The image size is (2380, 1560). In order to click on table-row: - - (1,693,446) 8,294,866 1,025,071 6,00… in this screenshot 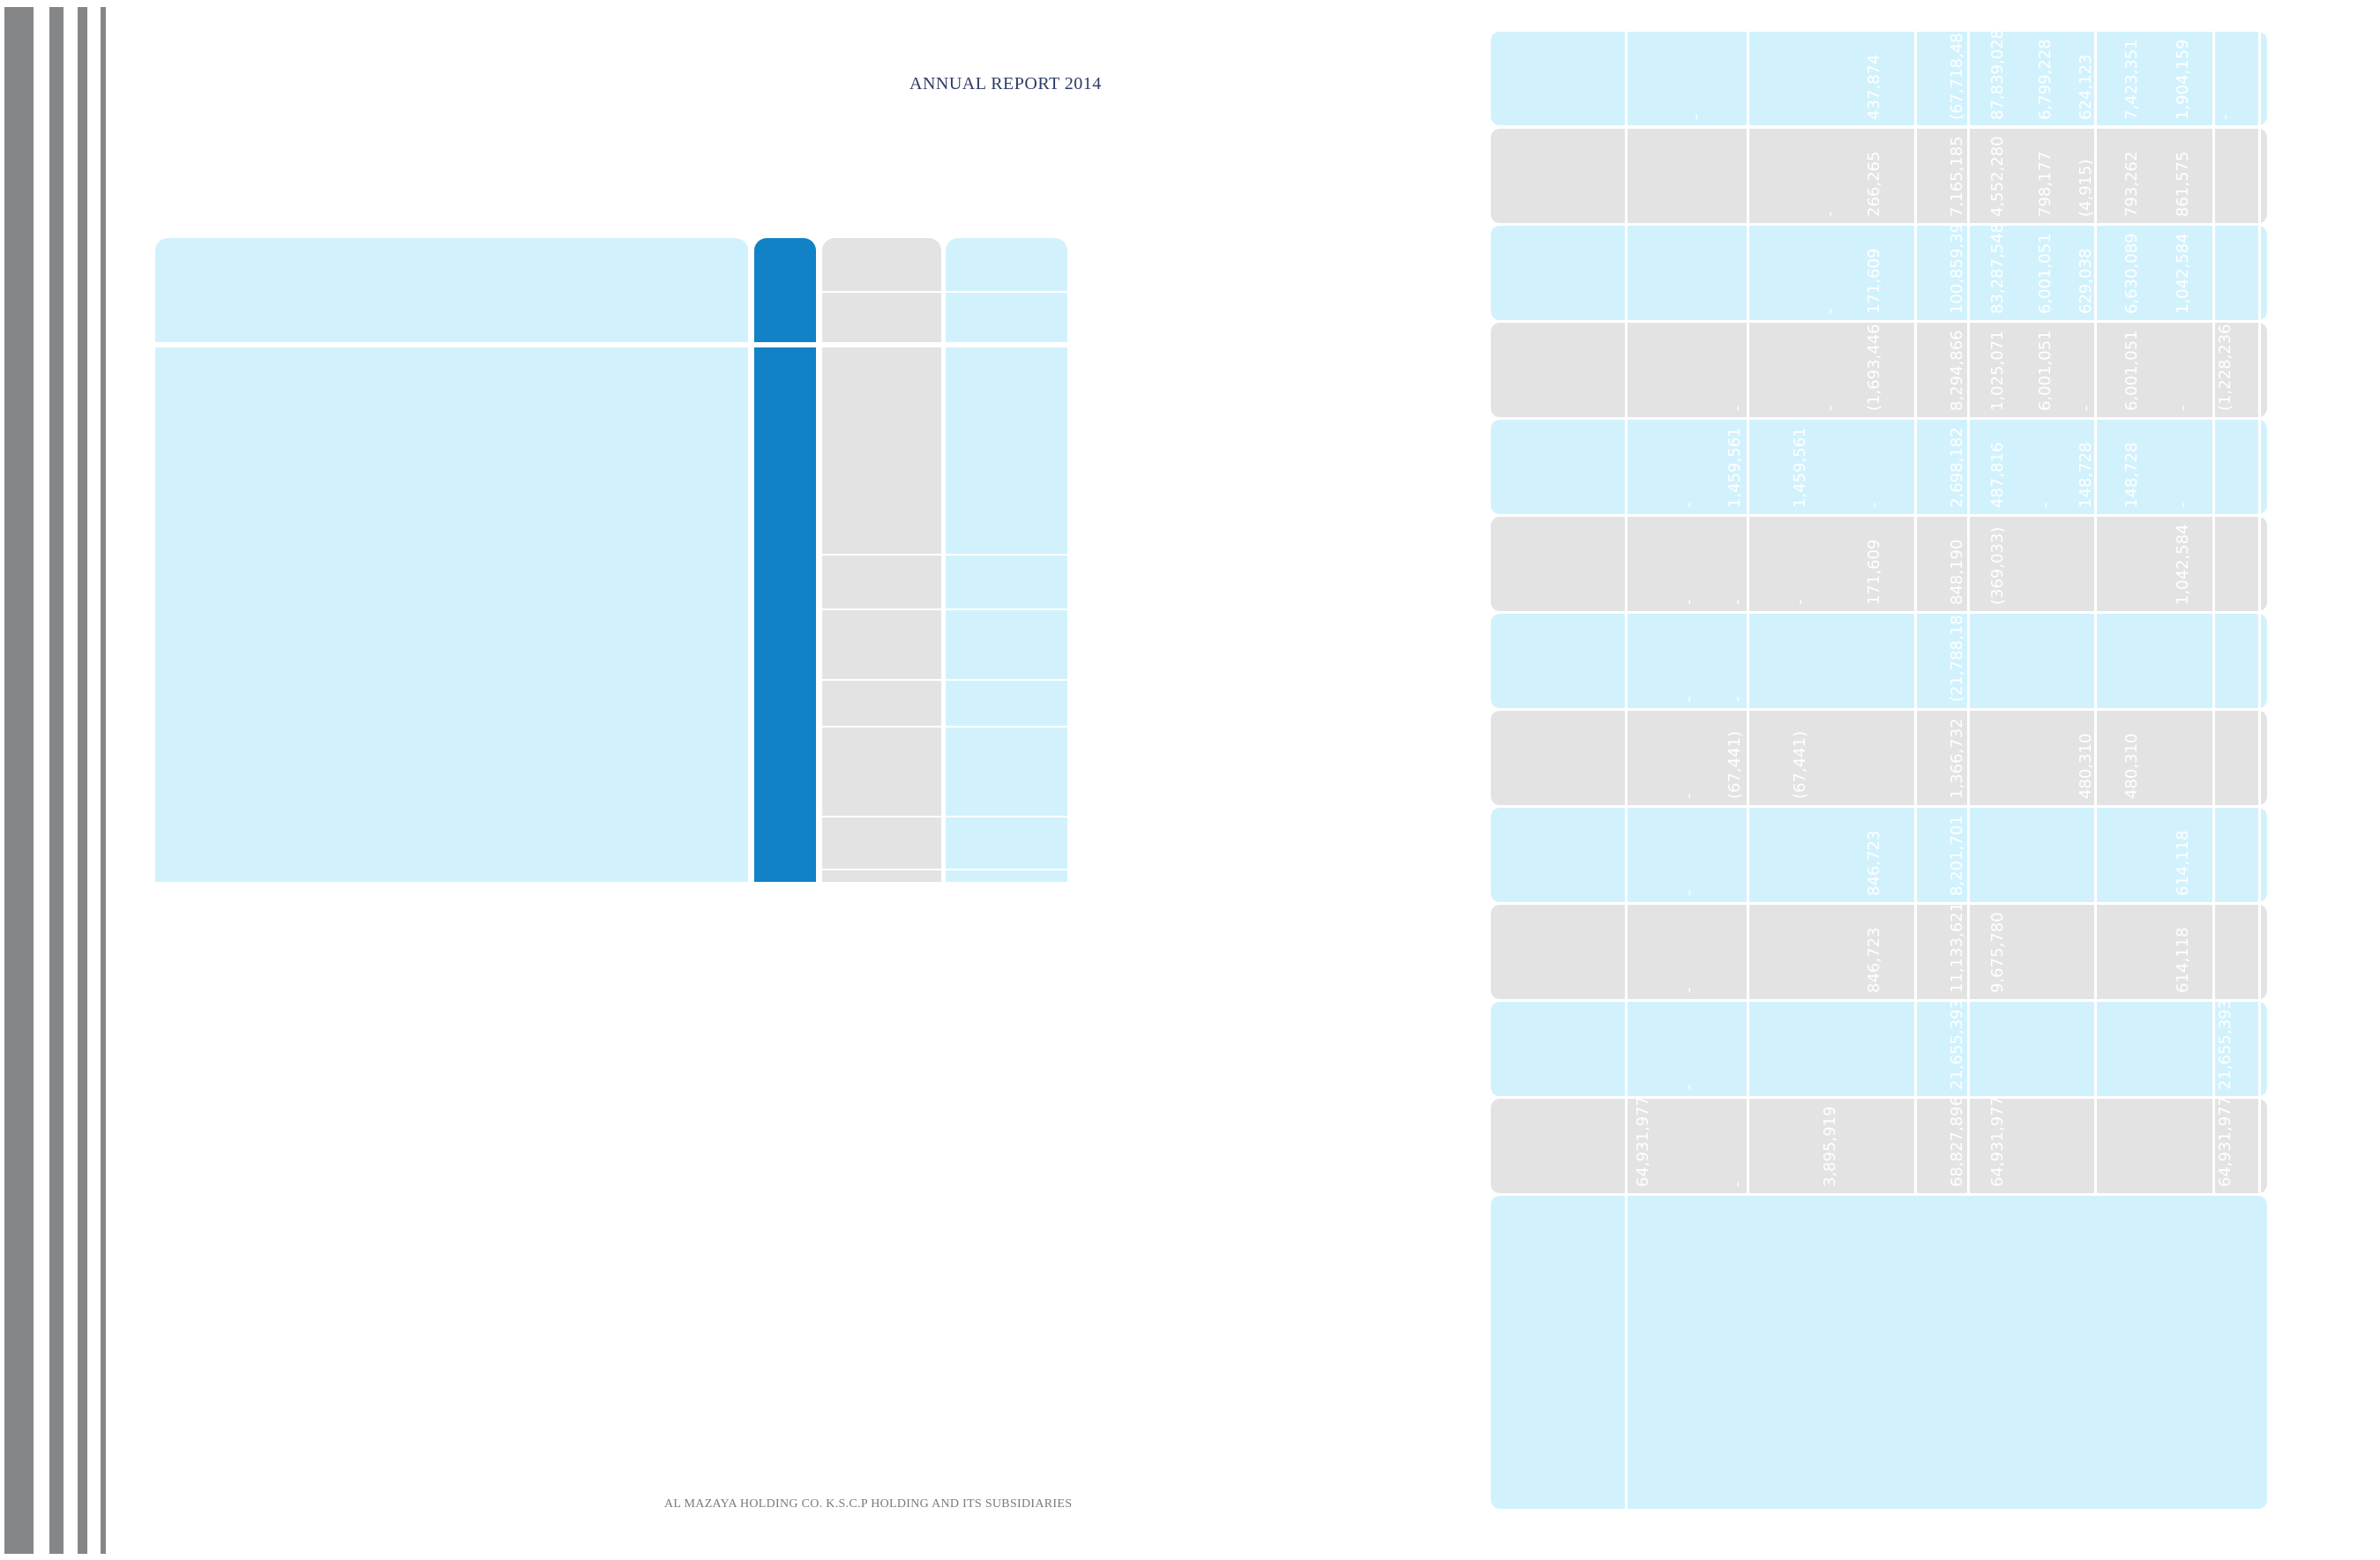, I will do `click(1879, 370)`.